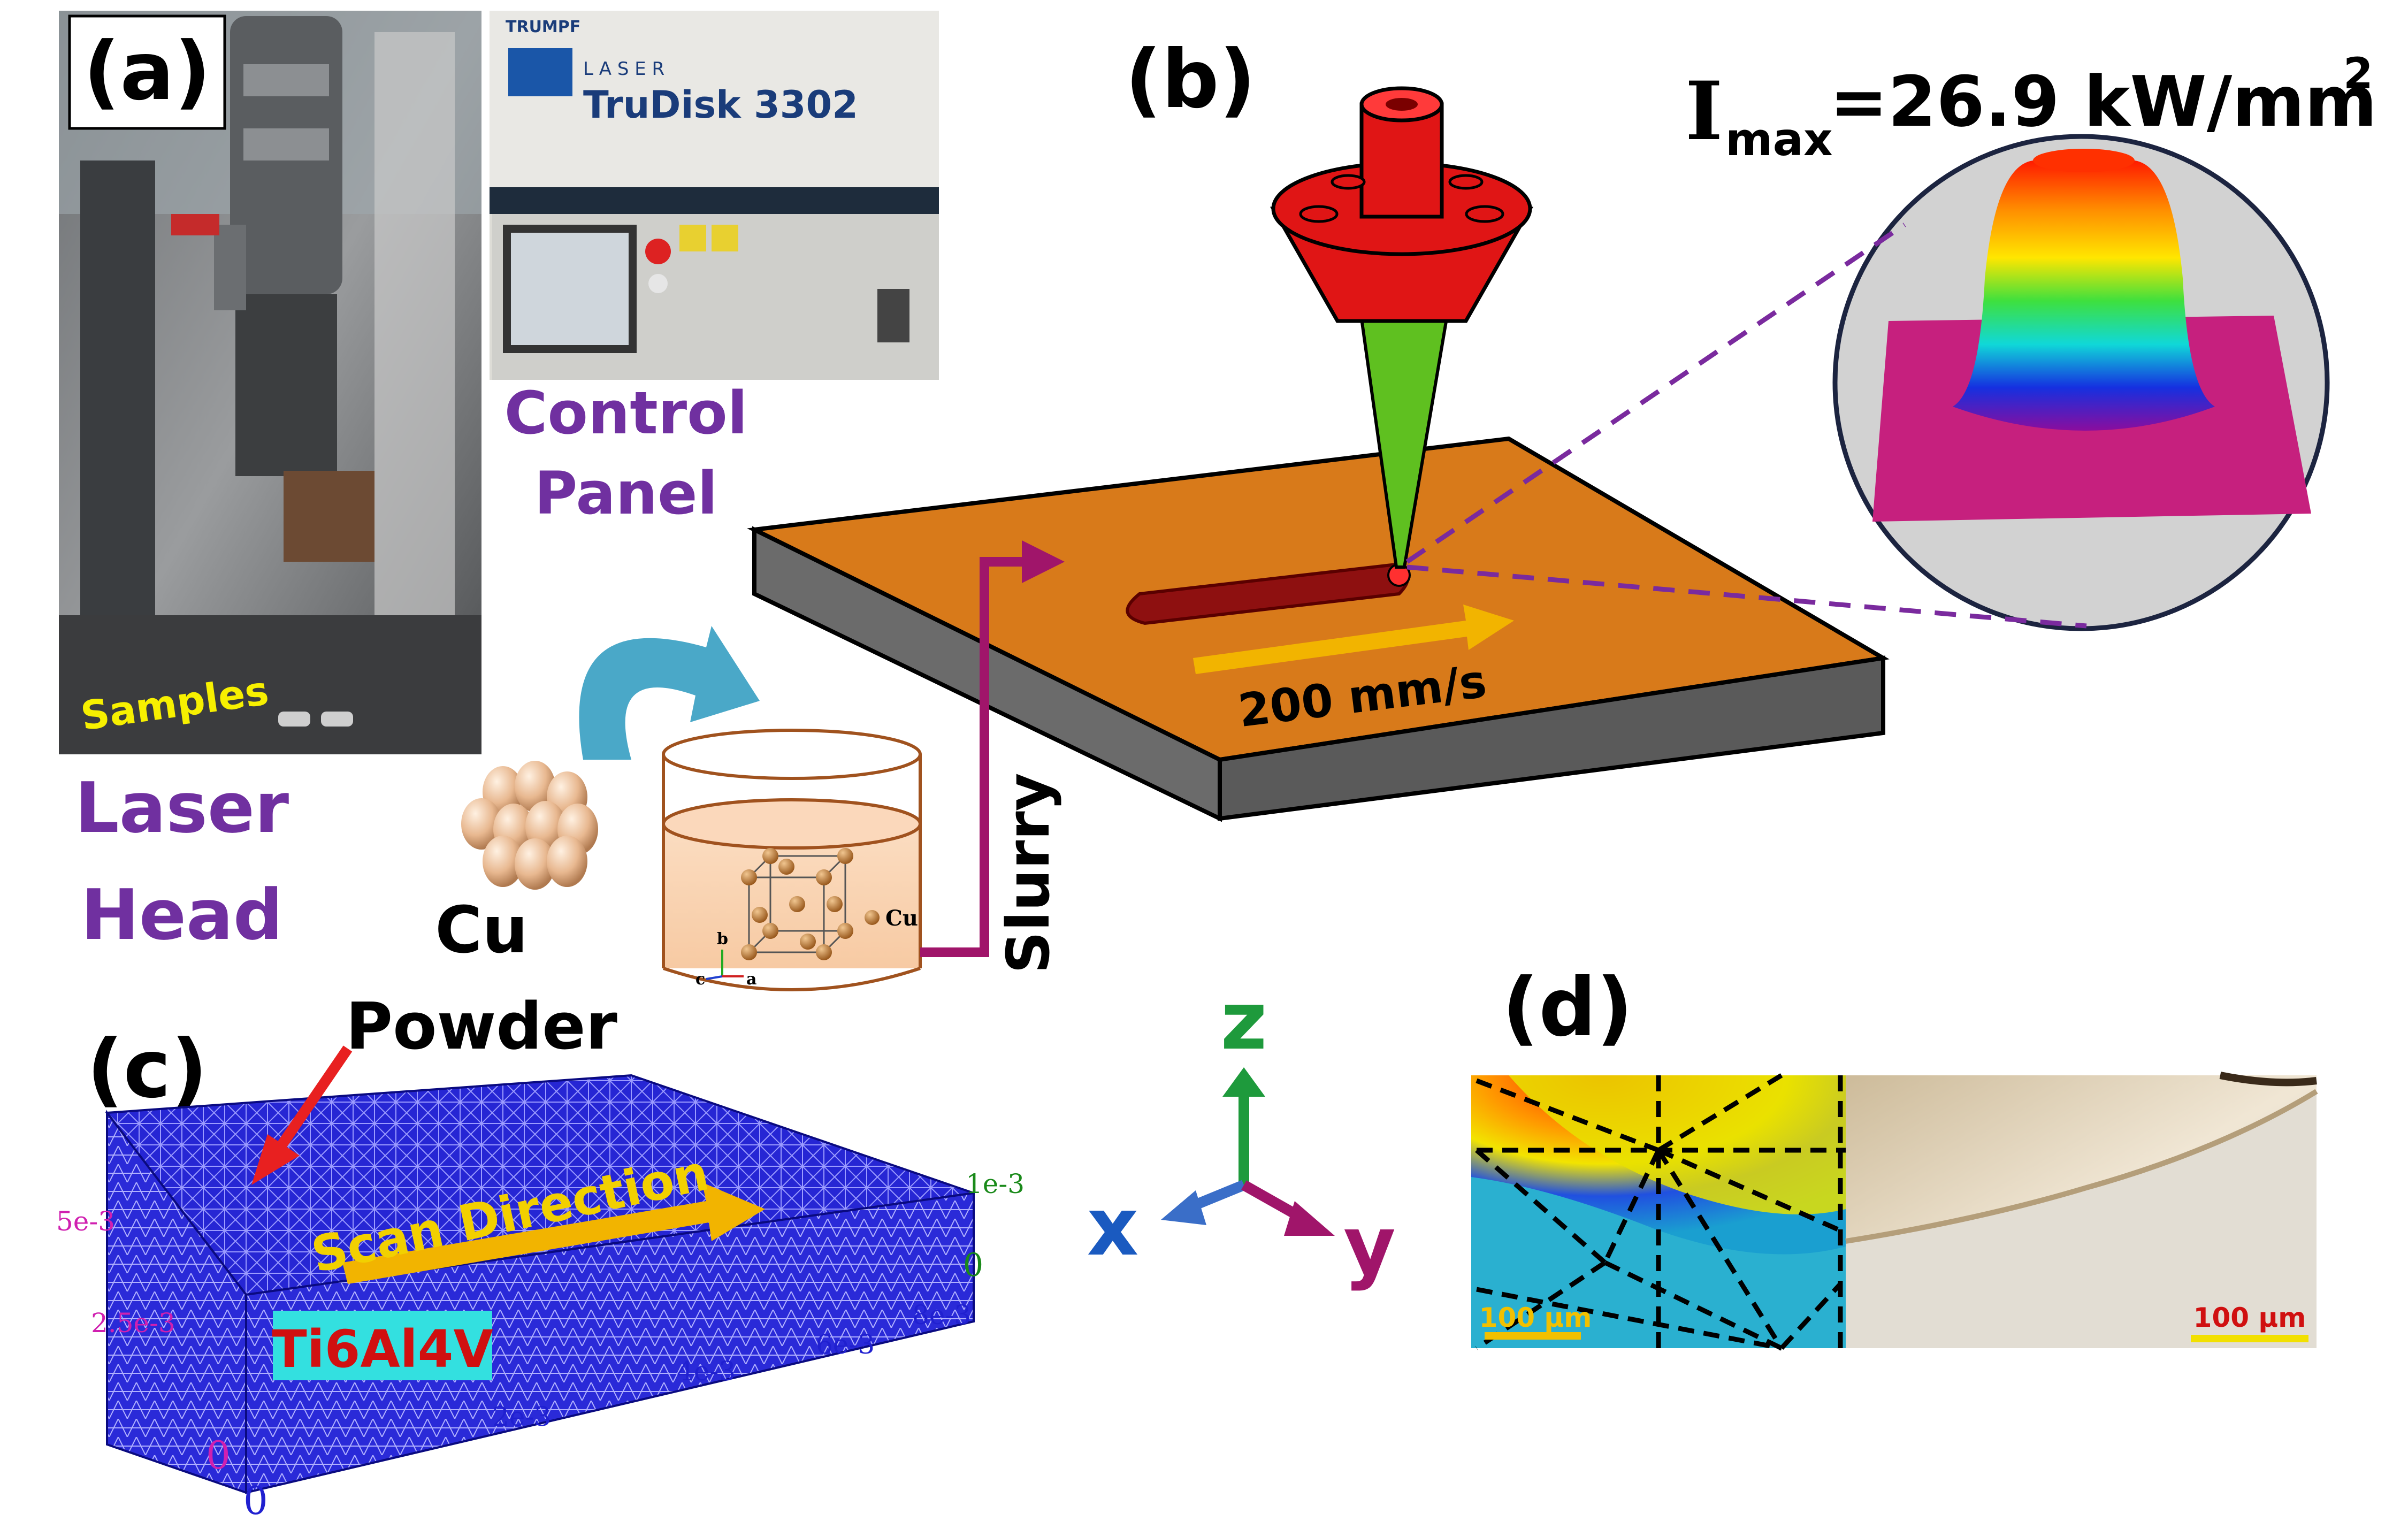 The height and width of the screenshot is (1529, 2408). Describe the element at coordinates (2103, 101) in the screenshot. I see `imax-value: =26.9 kW/mm` at that location.